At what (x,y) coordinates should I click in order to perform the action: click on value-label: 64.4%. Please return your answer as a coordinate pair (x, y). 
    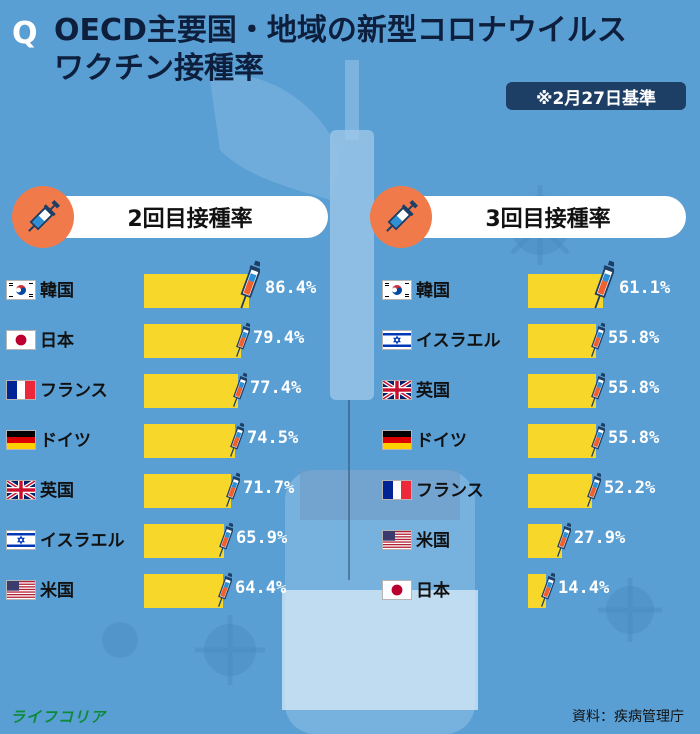
    Looking at the image, I should click on (261, 588).